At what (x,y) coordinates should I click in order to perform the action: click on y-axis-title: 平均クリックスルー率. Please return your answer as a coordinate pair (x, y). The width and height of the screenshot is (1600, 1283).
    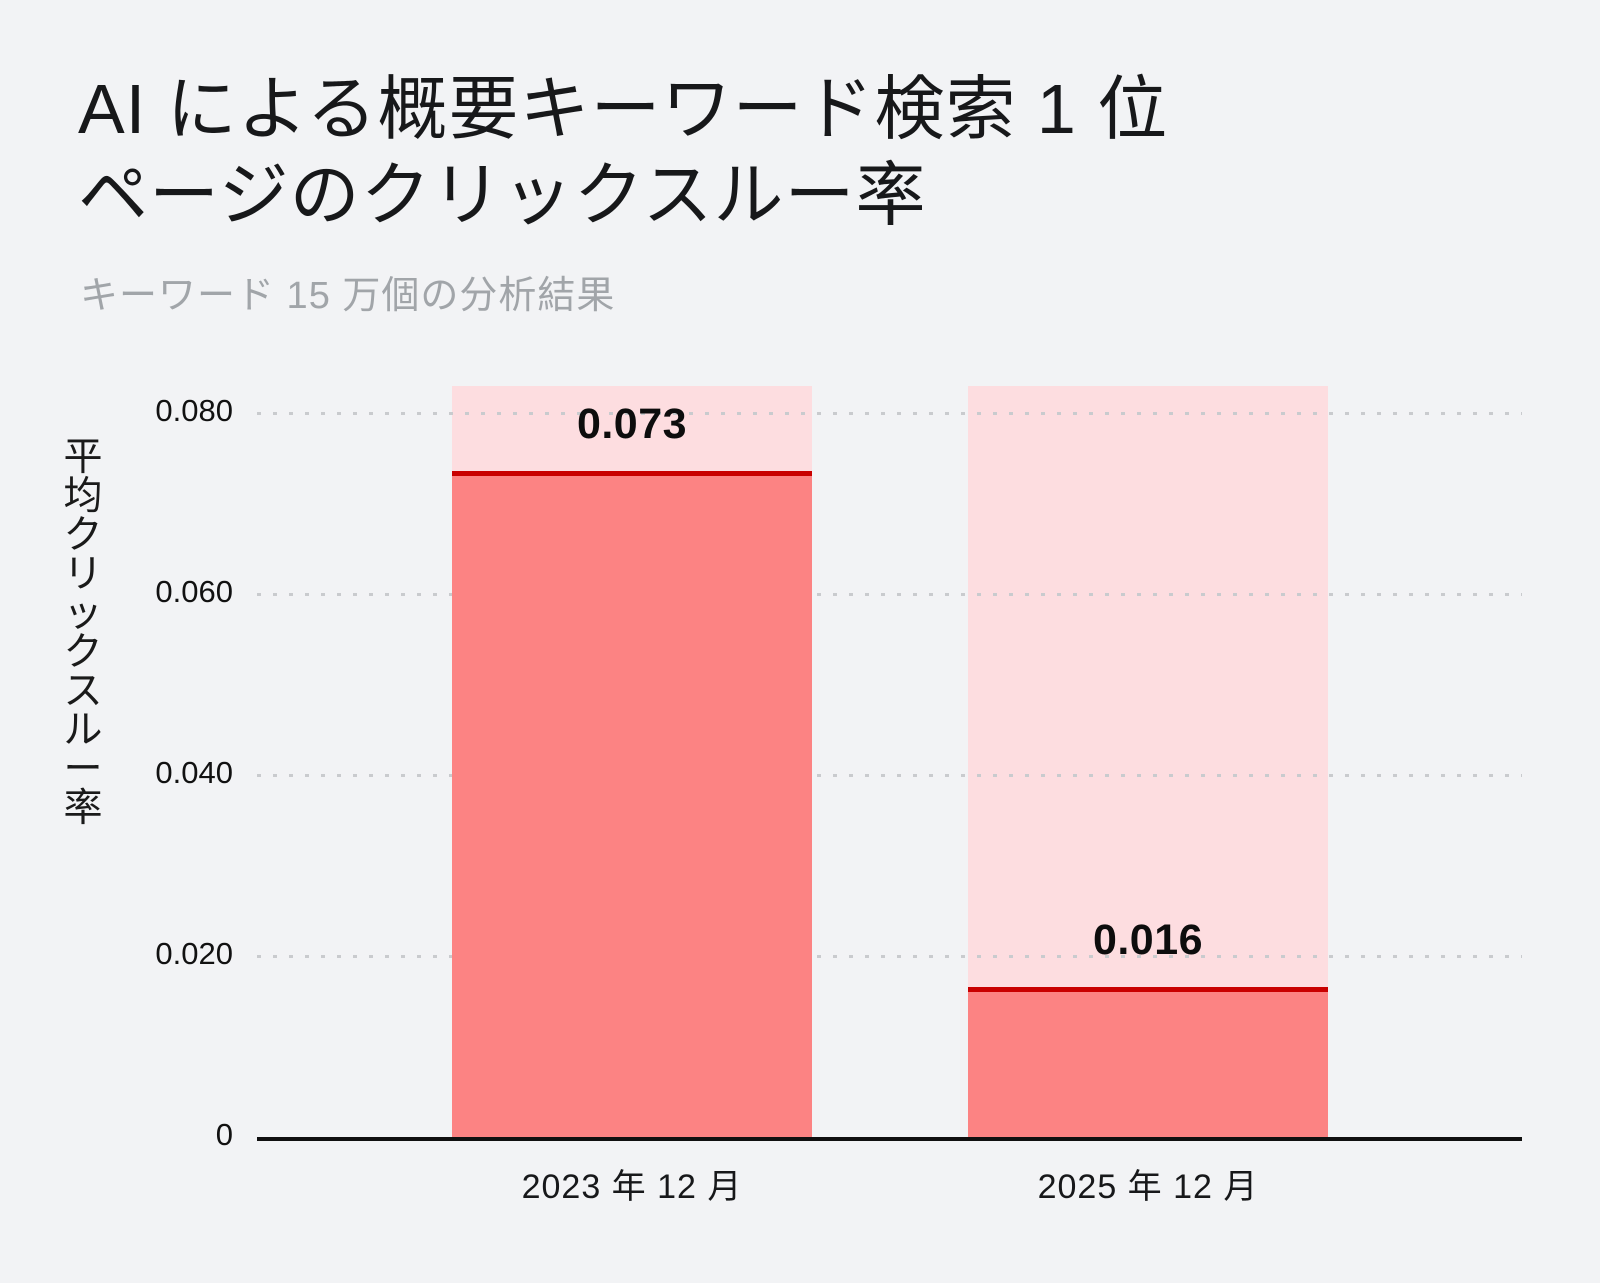
    Looking at the image, I should click on (83, 633).